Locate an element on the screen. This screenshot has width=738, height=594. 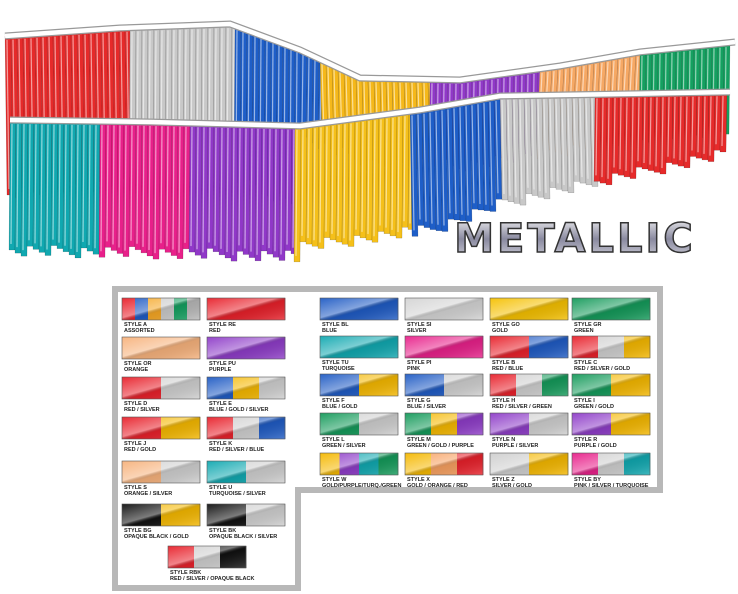
swatch-label: STYLE GR is located at coordinates (588, 325).